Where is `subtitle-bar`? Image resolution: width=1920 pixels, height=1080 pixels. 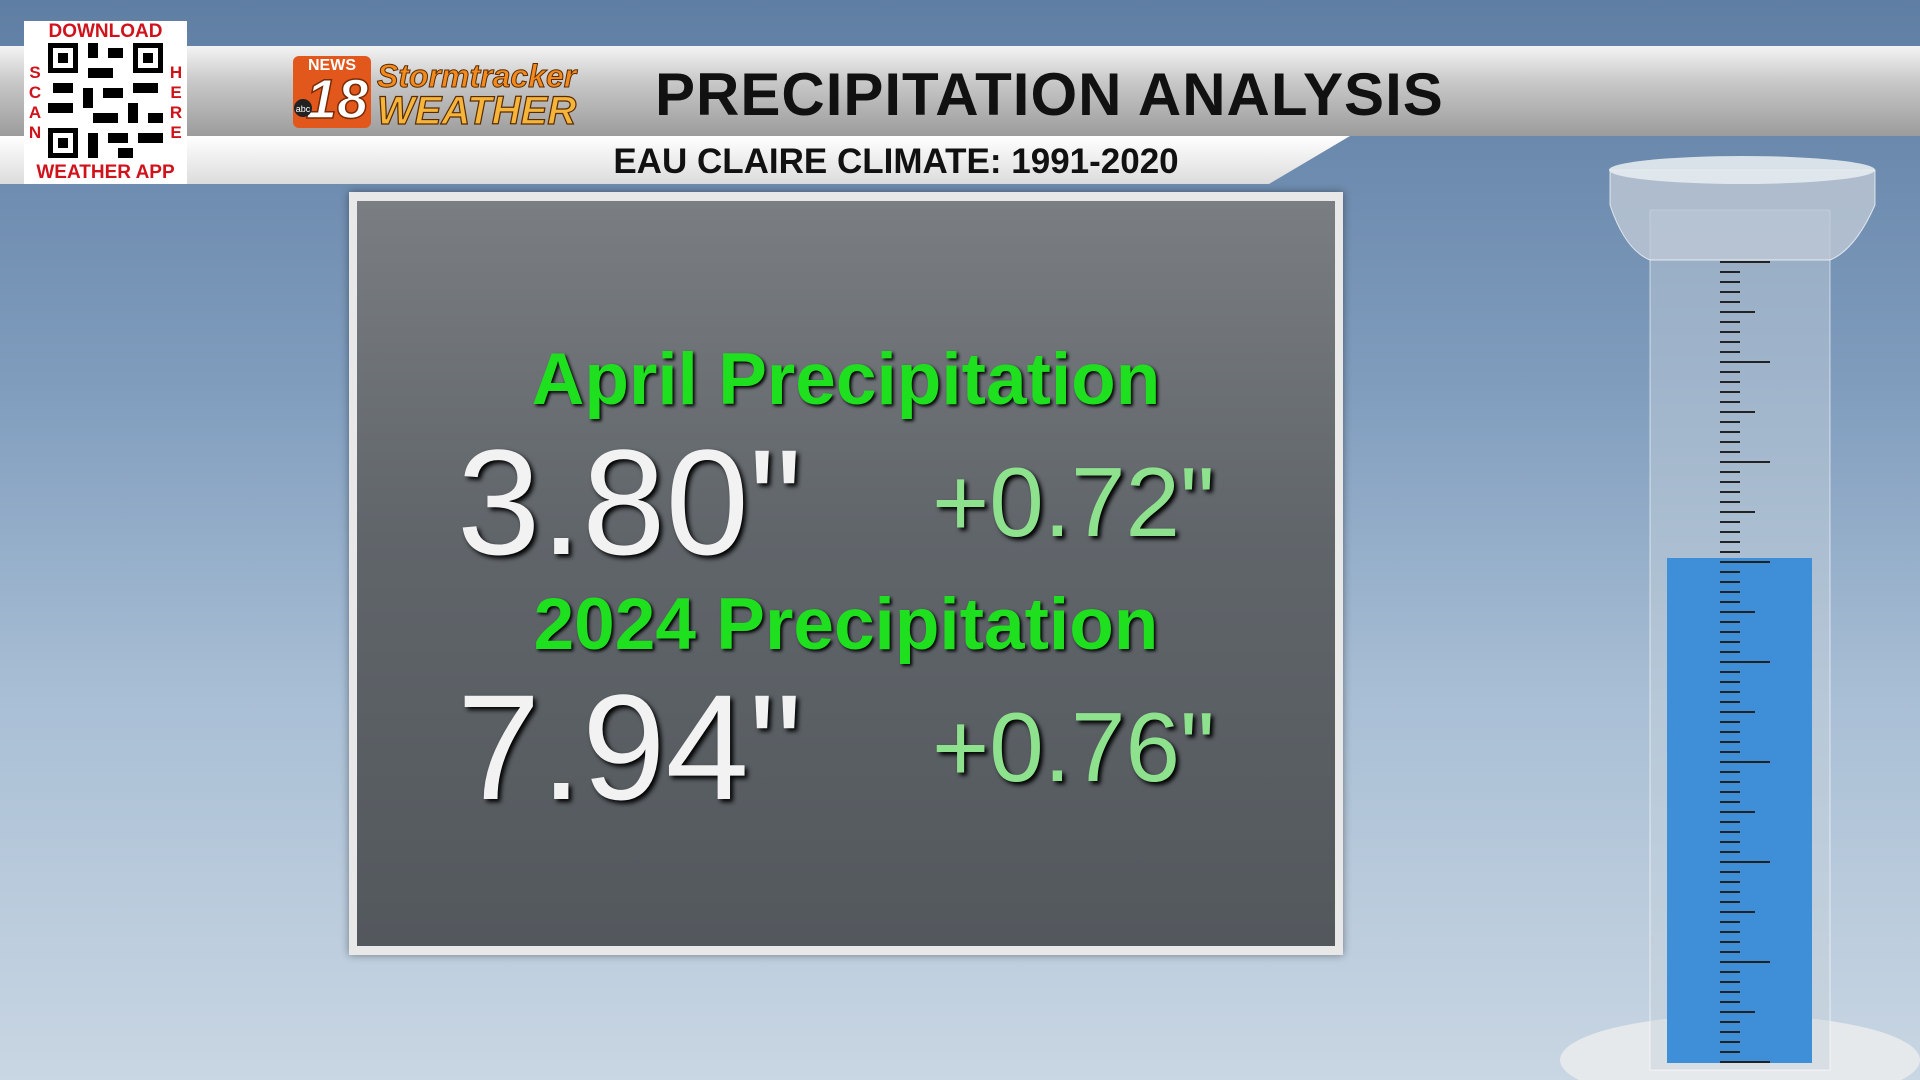 subtitle-bar is located at coordinates (675, 160).